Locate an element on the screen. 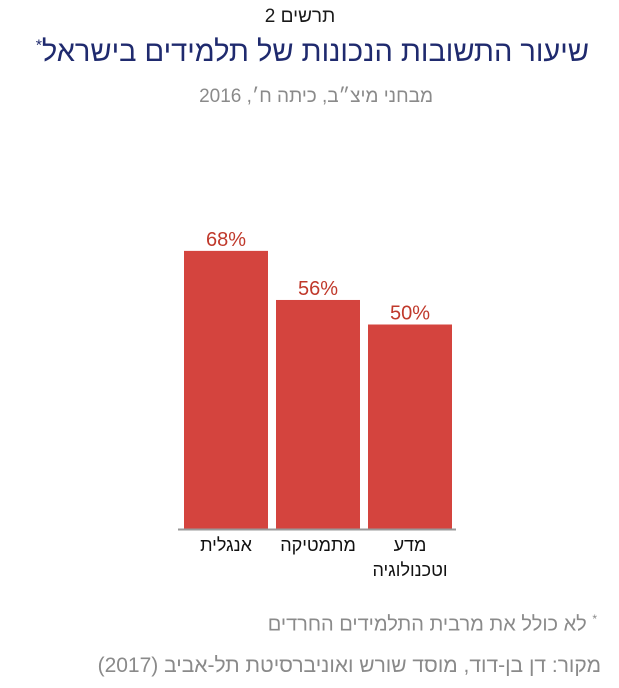 This screenshot has height=688, width=619. value-label-2: 56% is located at coordinates (318, 289).